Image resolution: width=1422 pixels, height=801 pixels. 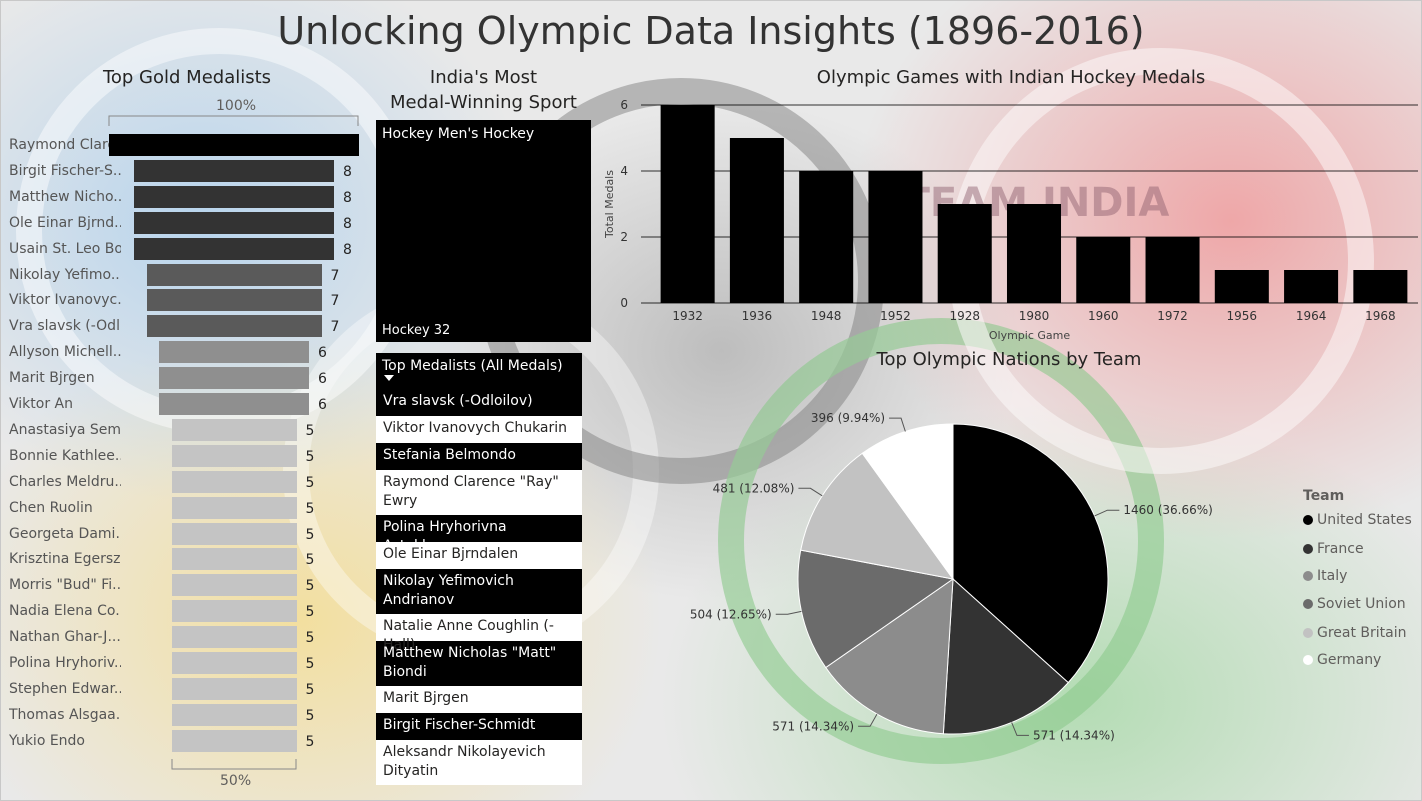 I want to click on gold-medalist-name: Usain St. Leo Bolt, so click(x=65, y=248).